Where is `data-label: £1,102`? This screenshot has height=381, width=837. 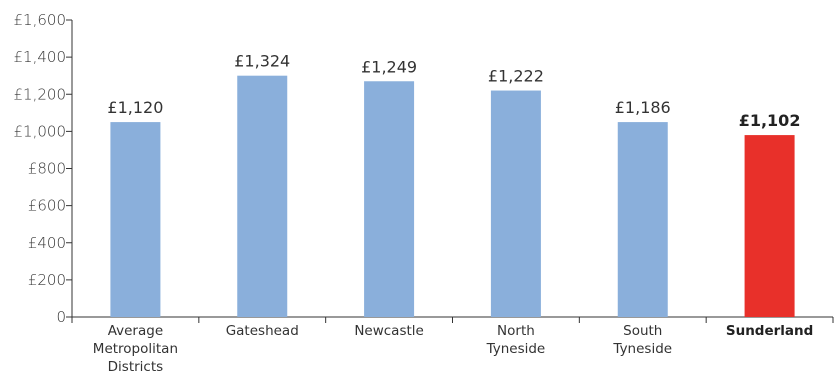
data-label: £1,102 is located at coordinates (770, 120).